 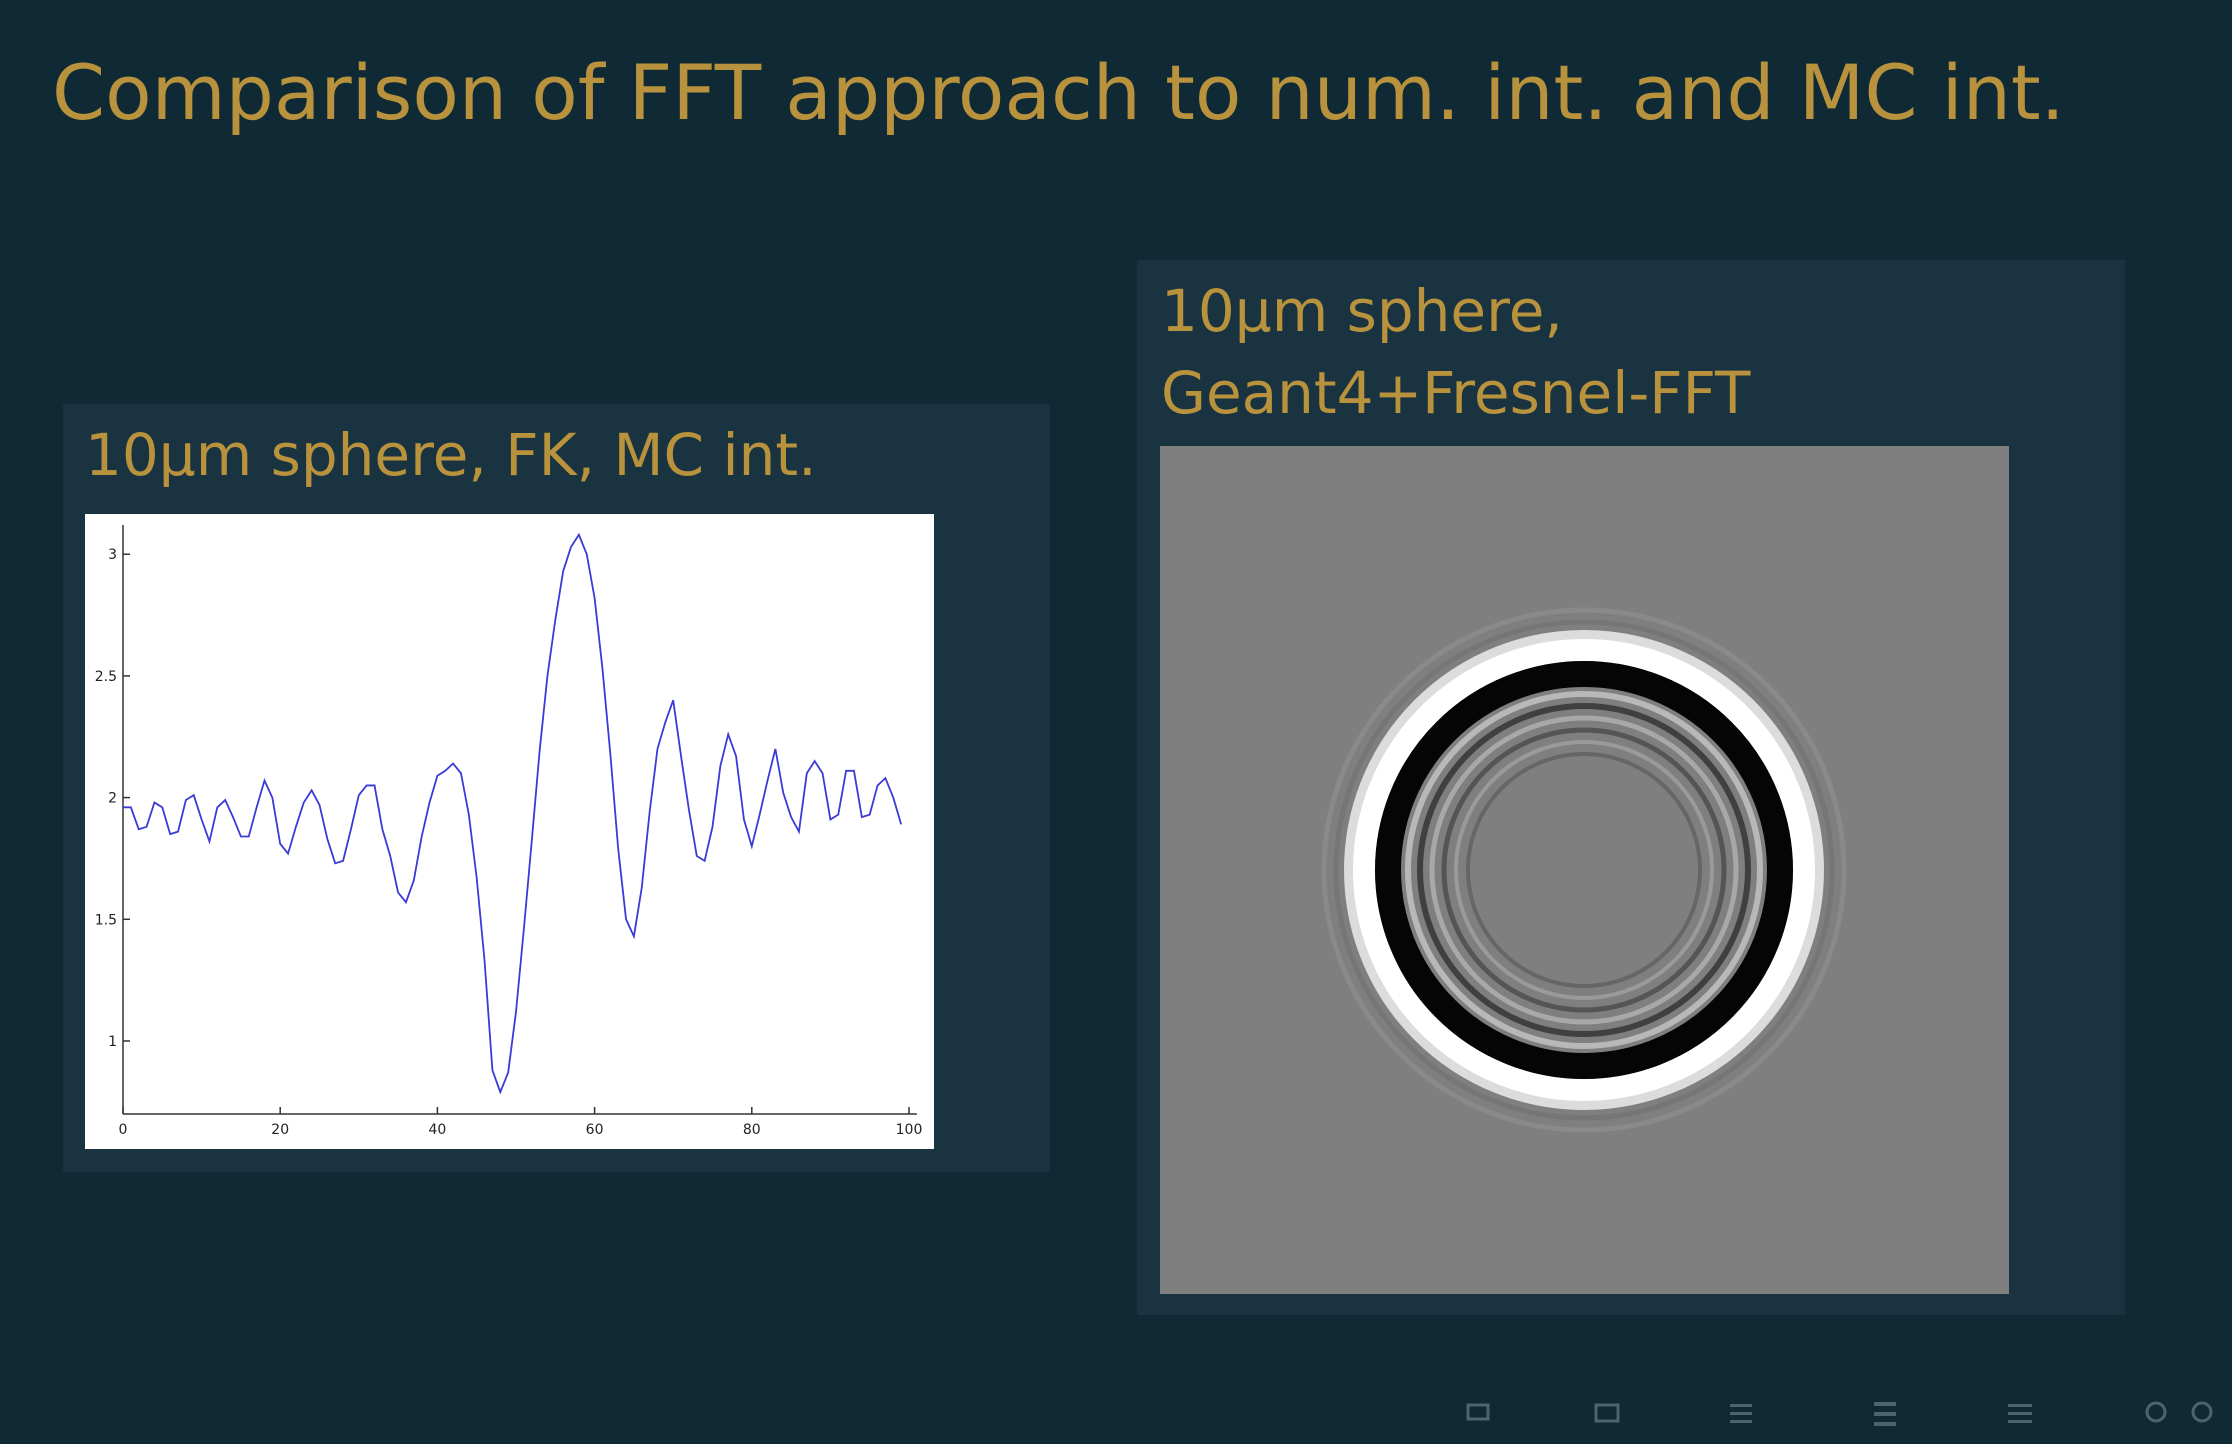 I want to click on fringe, so click(x=1584, y=870).